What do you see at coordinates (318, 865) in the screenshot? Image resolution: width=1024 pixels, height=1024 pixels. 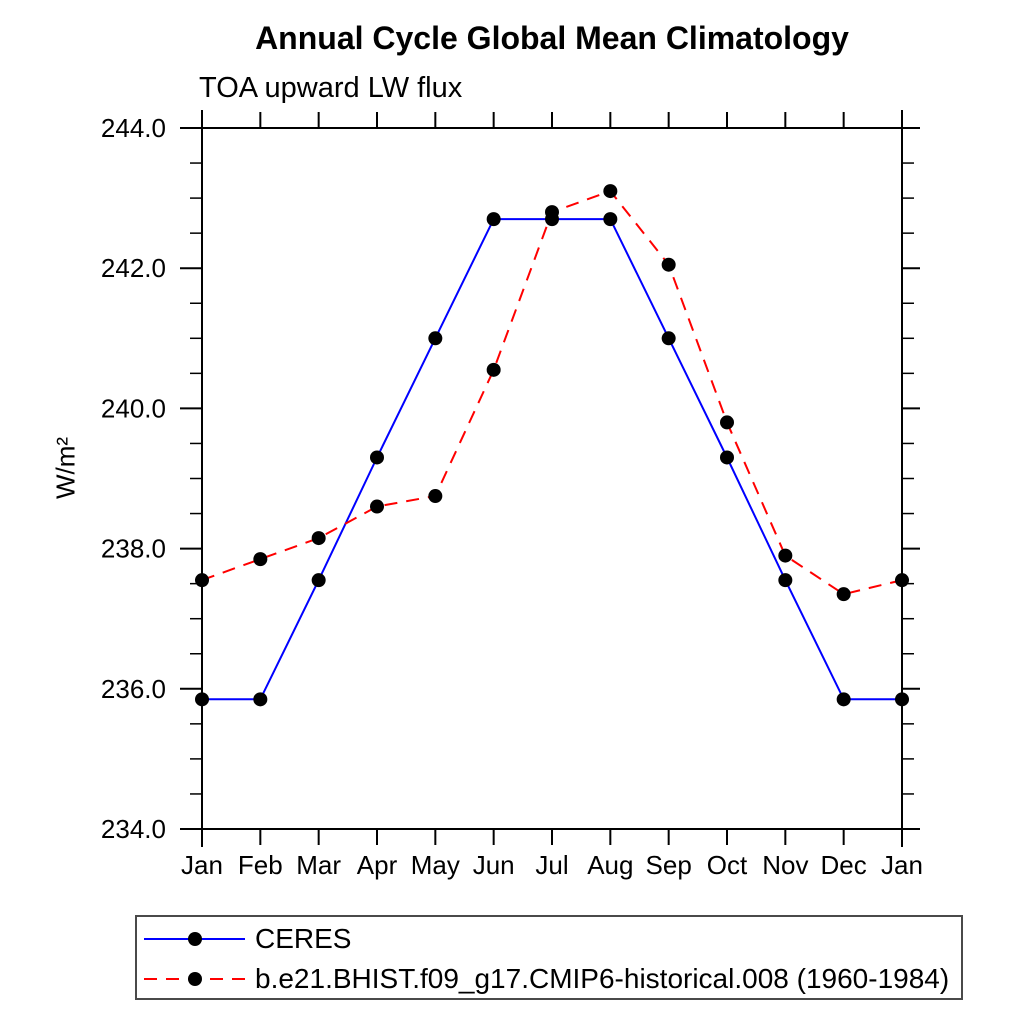 I see `x-tick-label: Mar` at bounding box center [318, 865].